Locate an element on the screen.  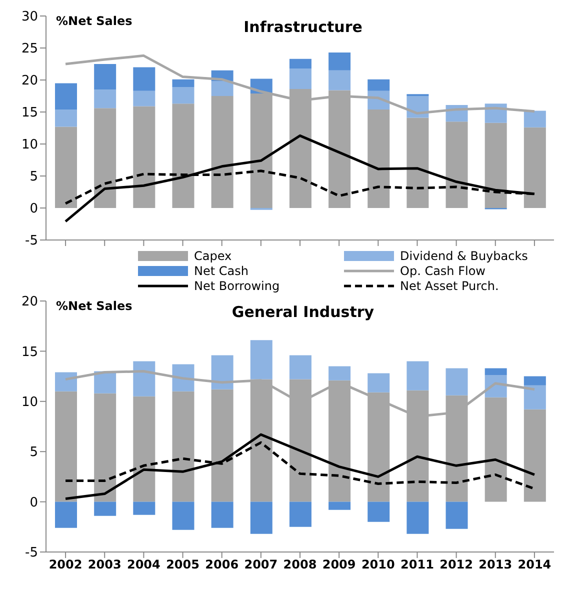
x-tick-label: 2014 is located at coordinates (535, 565).